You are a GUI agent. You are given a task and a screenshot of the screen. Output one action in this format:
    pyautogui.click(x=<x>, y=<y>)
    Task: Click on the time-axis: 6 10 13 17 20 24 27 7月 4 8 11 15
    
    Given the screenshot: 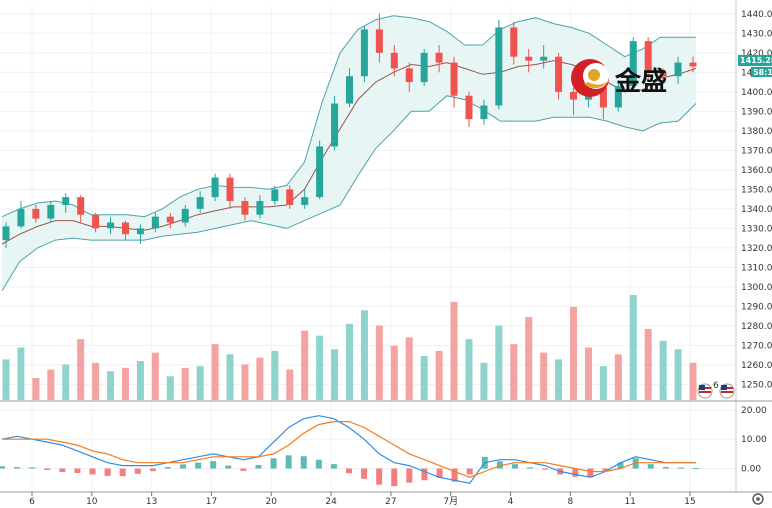 What is the action you would take?
    pyautogui.click(x=362, y=499)
    